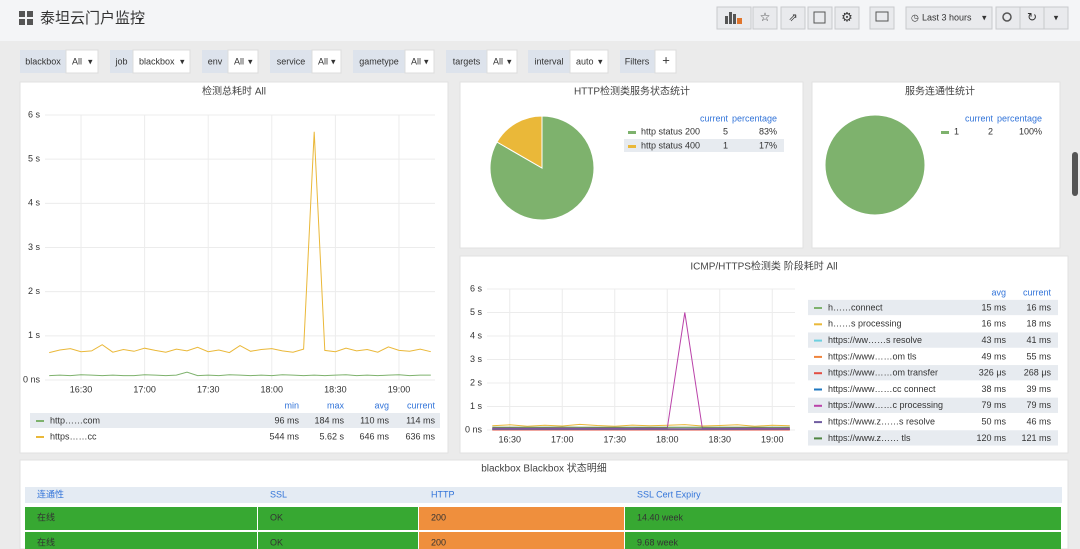 This screenshot has width=1080, height=549. I want to click on time-picker, so click(949, 18).